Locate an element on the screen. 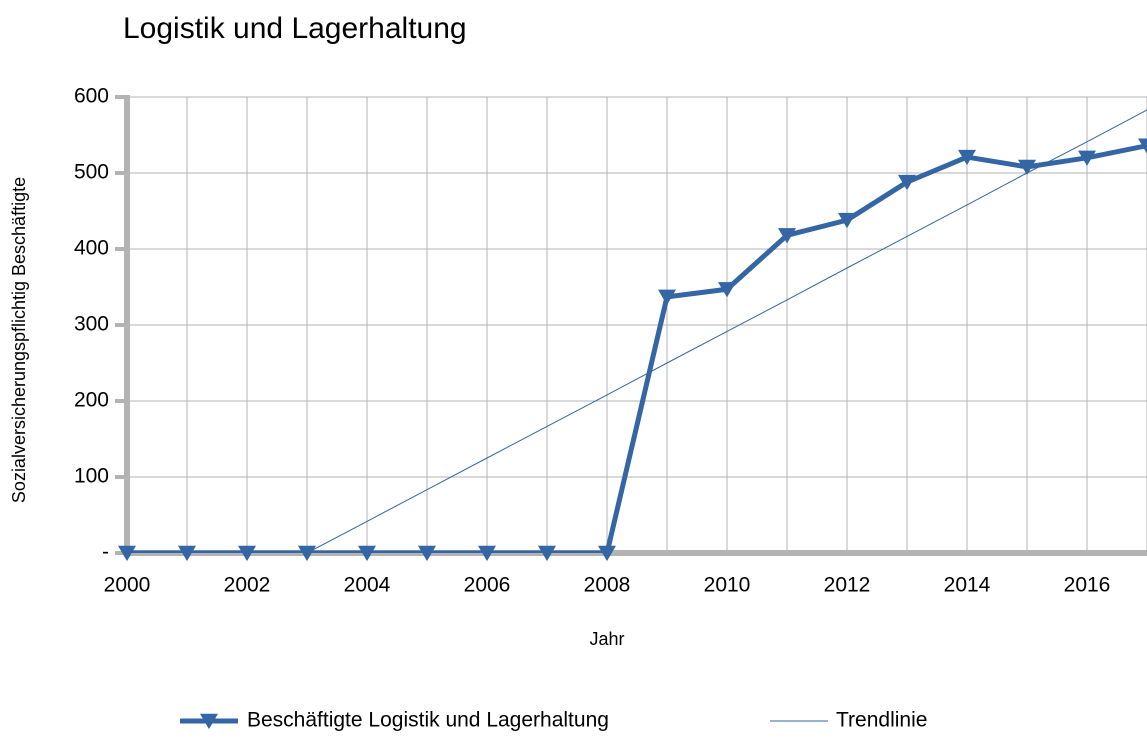  x-tick-label: 2016 is located at coordinates (1087, 585).